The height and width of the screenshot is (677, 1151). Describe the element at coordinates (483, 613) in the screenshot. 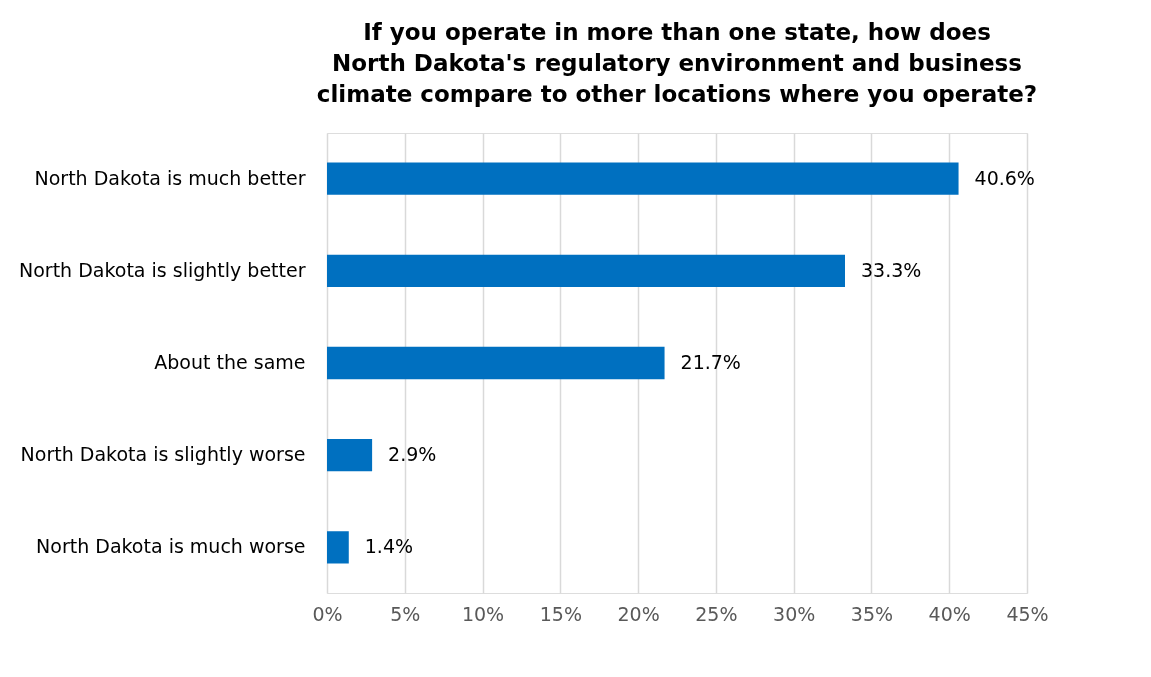

I see `x-tick-label: 10%` at that location.